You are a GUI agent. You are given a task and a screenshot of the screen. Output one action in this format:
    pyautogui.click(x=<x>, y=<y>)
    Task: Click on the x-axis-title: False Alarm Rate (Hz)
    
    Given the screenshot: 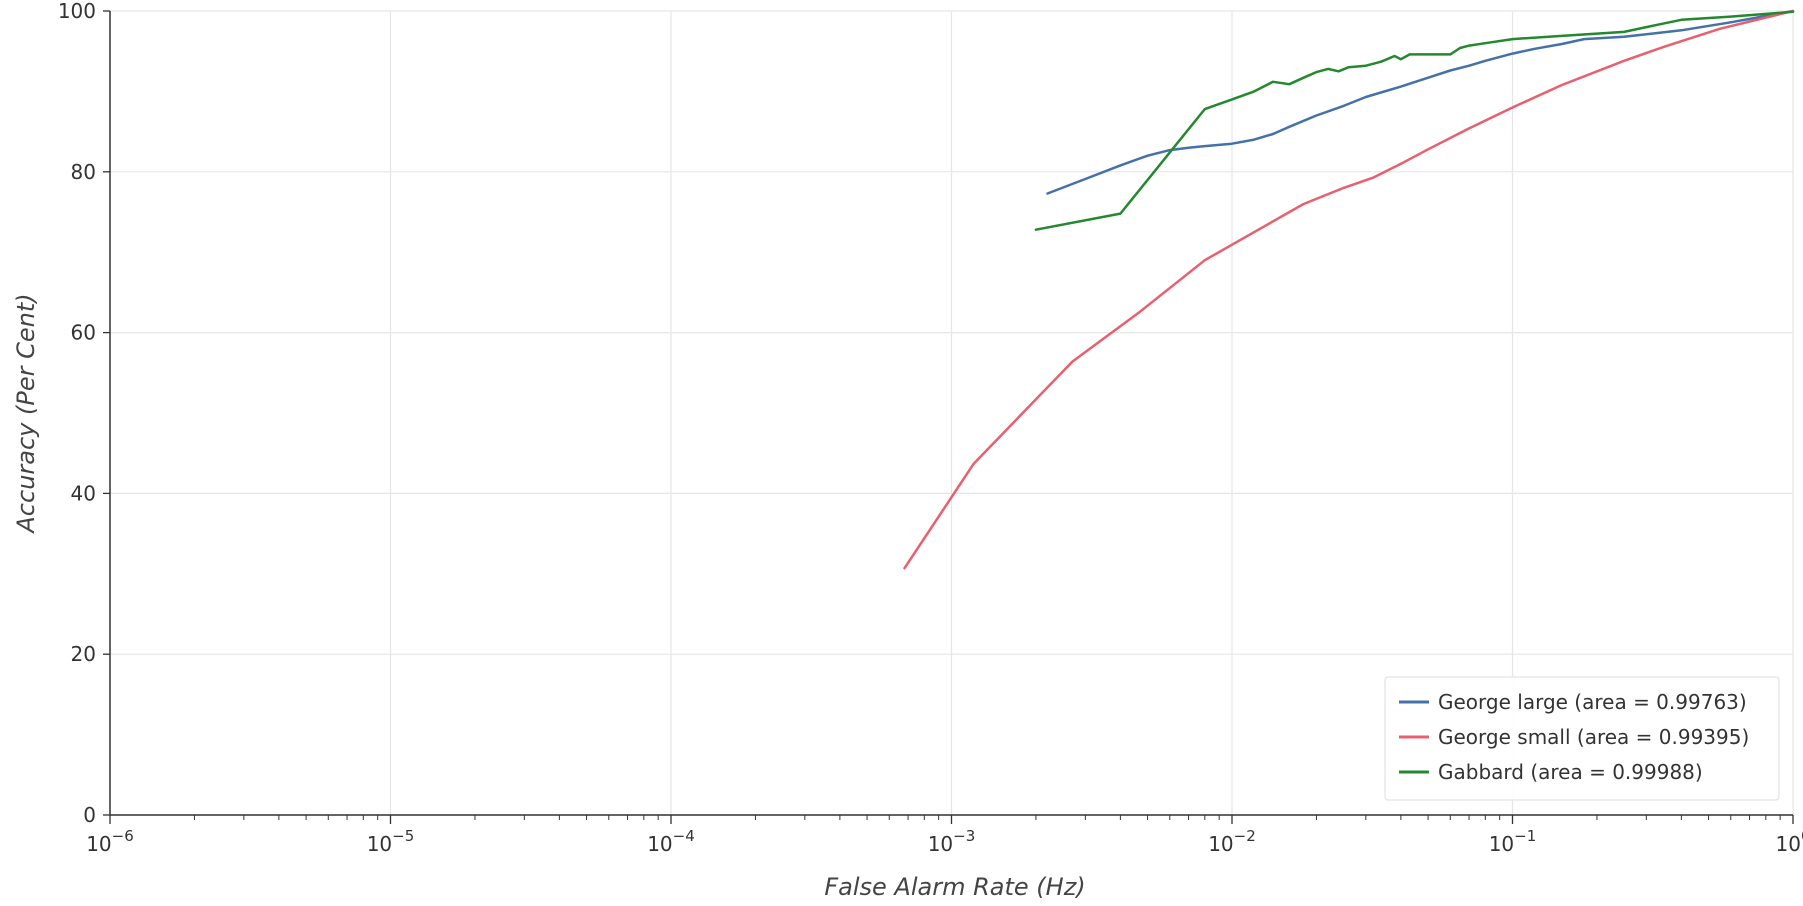 What is the action you would take?
    pyautogui.click(x=954, y=887)
    